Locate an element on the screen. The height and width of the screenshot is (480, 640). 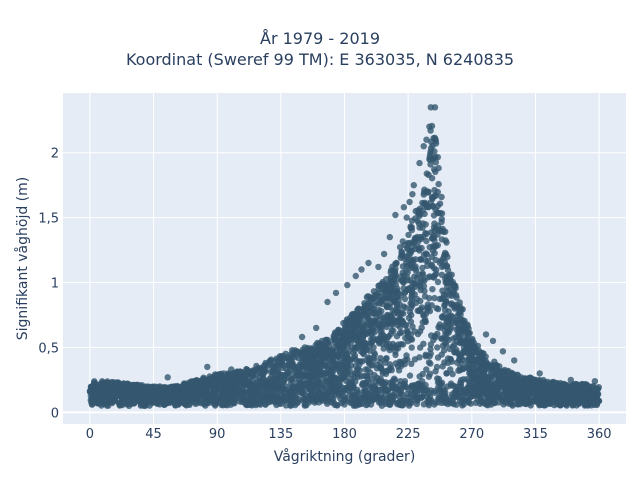
x-tick-label: 180 is located at coordinates (344, 434).